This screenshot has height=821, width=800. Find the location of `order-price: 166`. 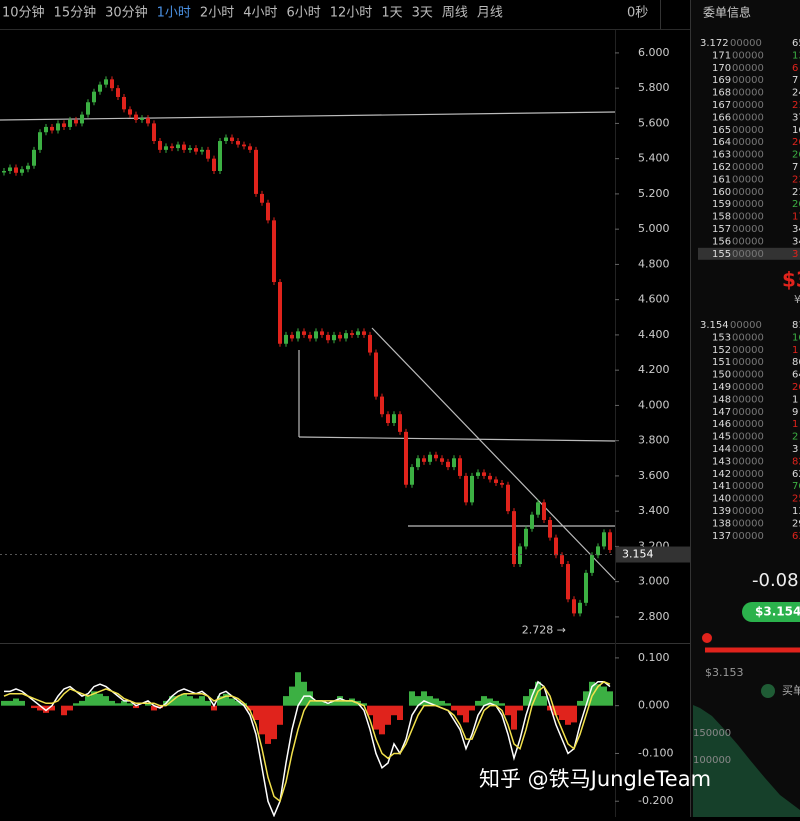

order-price: 166 is located at coordinates (721, 117).